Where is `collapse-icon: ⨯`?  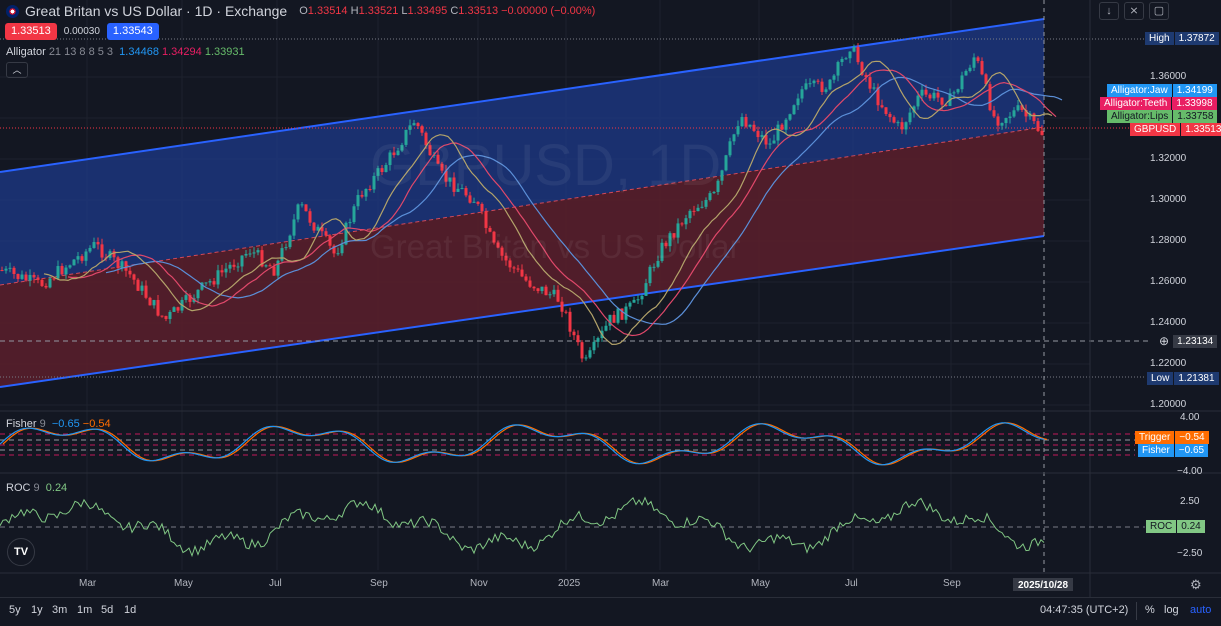
collapse-icon: ⨯ is located at coordinates (1134, 11).